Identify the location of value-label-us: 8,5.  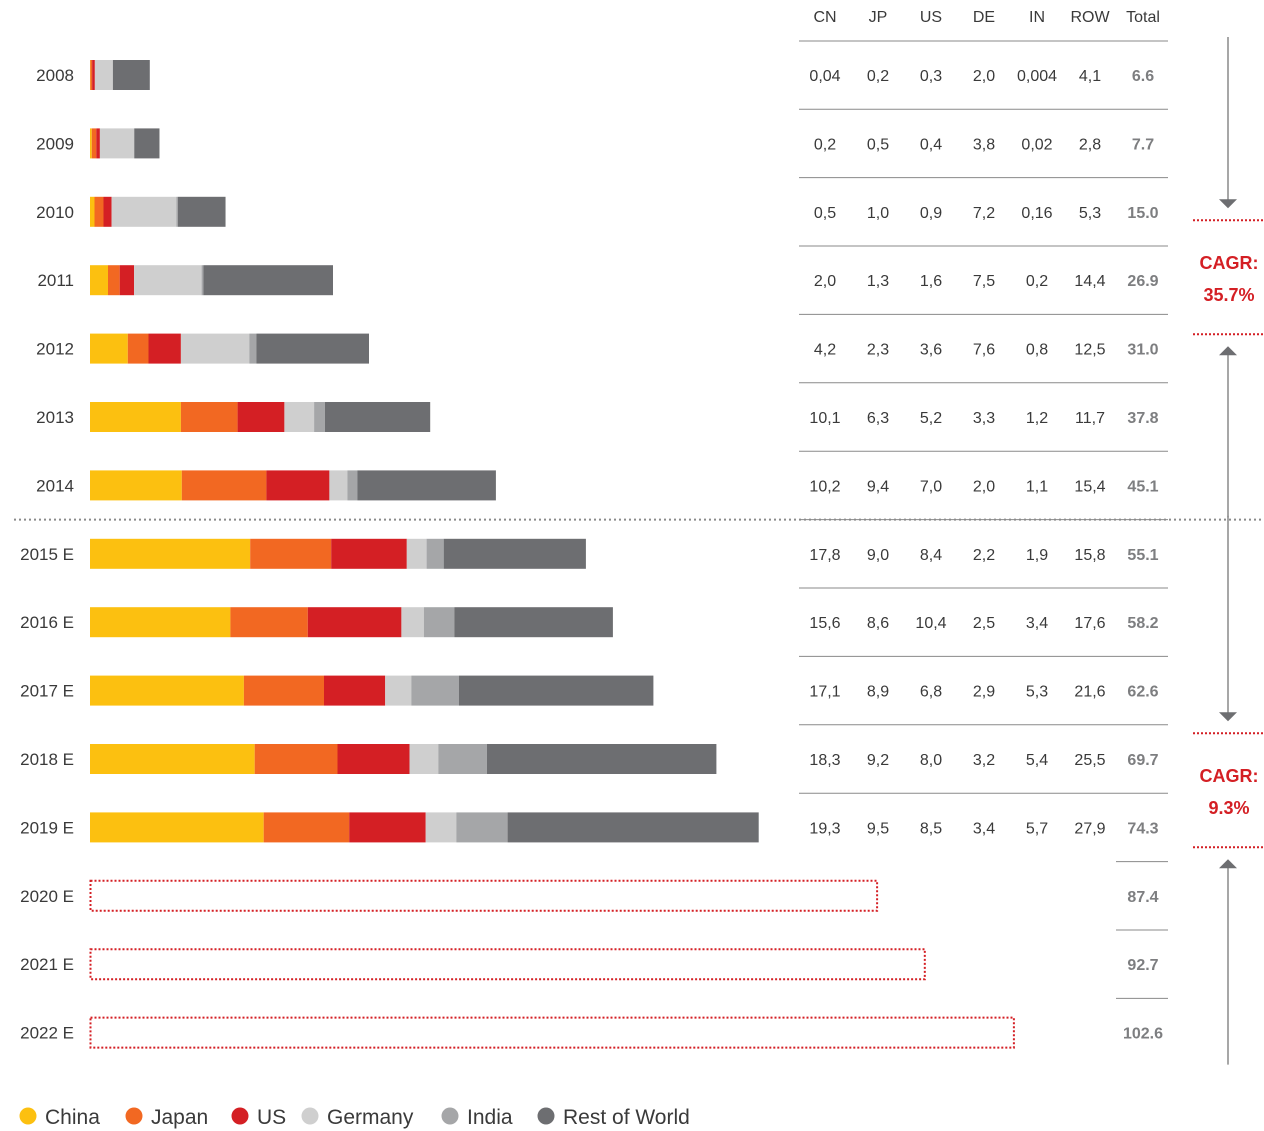
(931, 828).